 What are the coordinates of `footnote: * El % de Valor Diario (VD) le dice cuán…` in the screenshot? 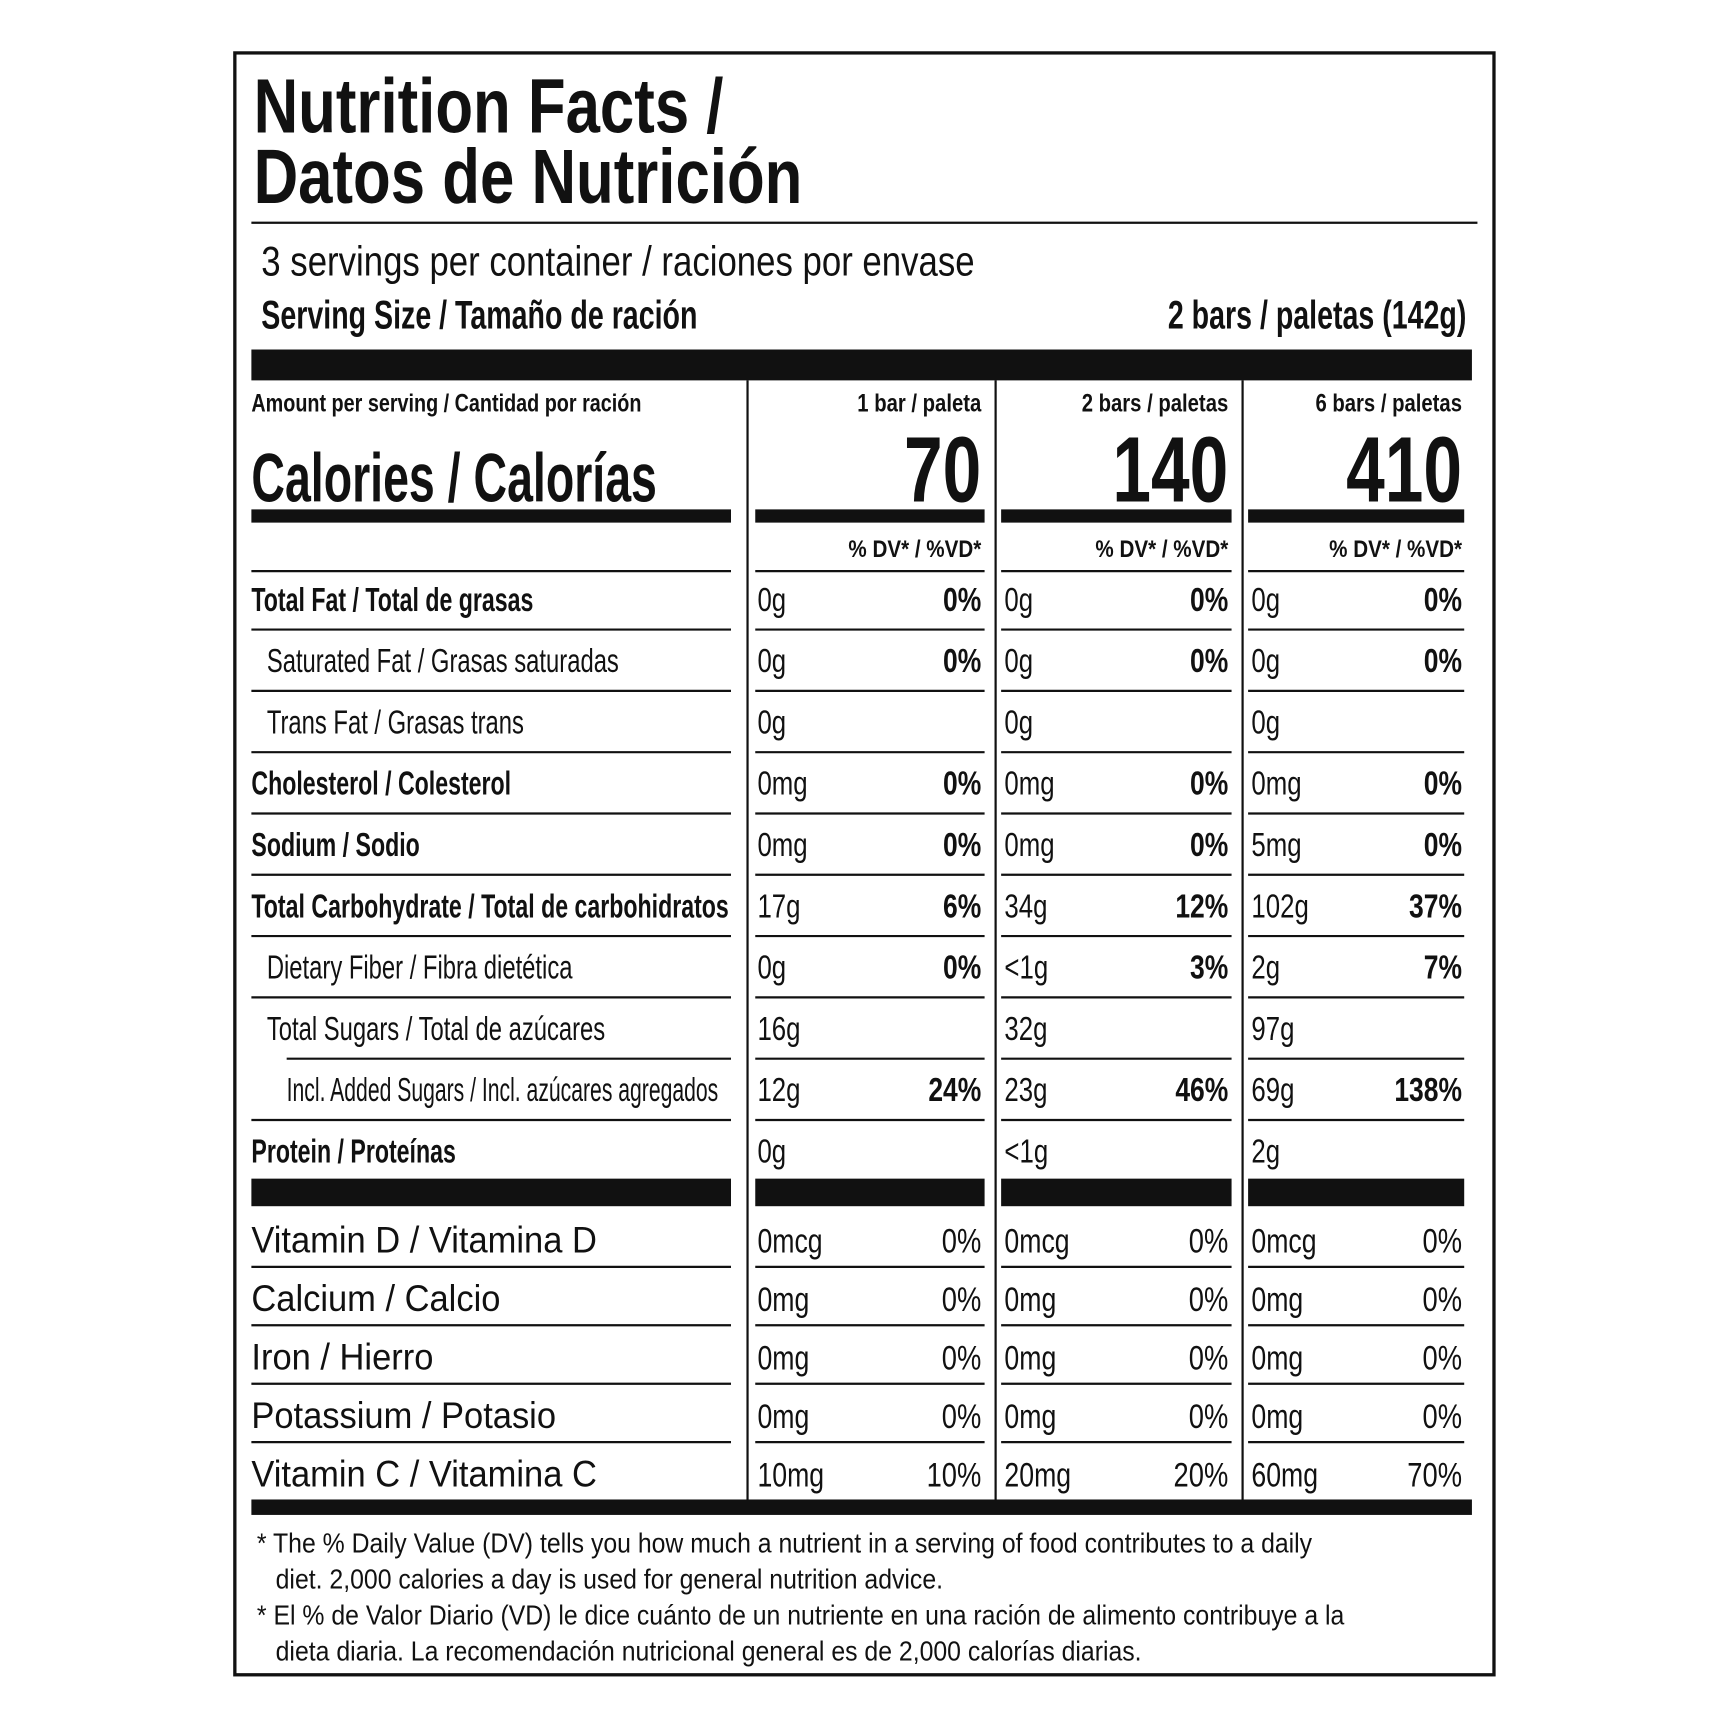 It's located at (801, 1615).